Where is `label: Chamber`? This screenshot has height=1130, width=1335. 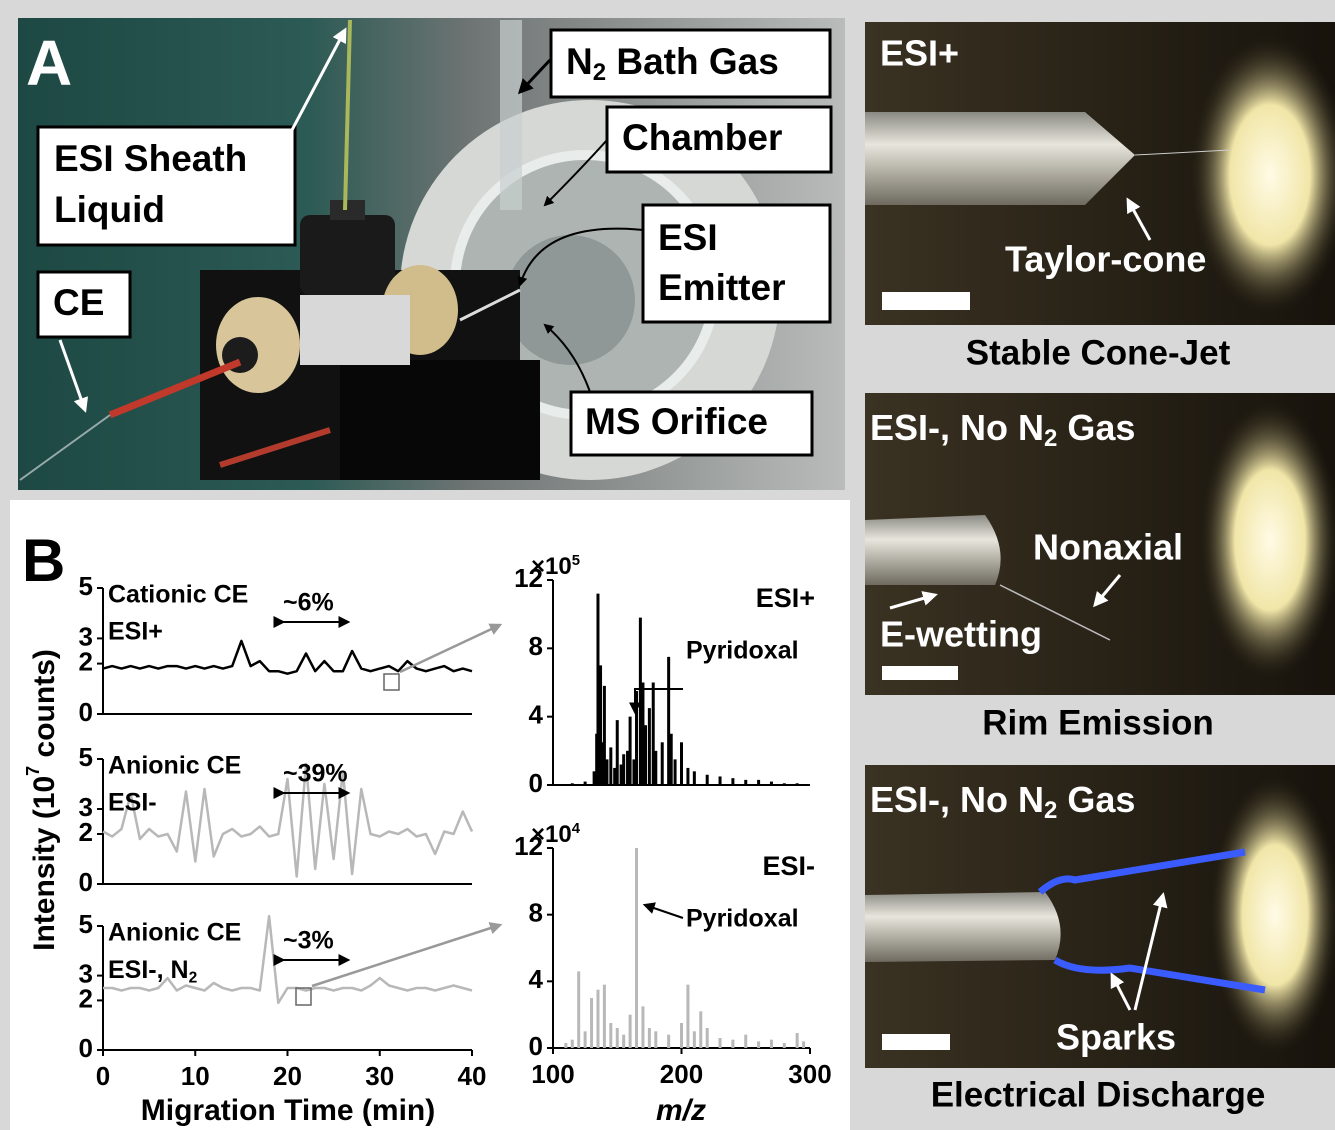 label: Chamber is located at coordinates (702, 137).